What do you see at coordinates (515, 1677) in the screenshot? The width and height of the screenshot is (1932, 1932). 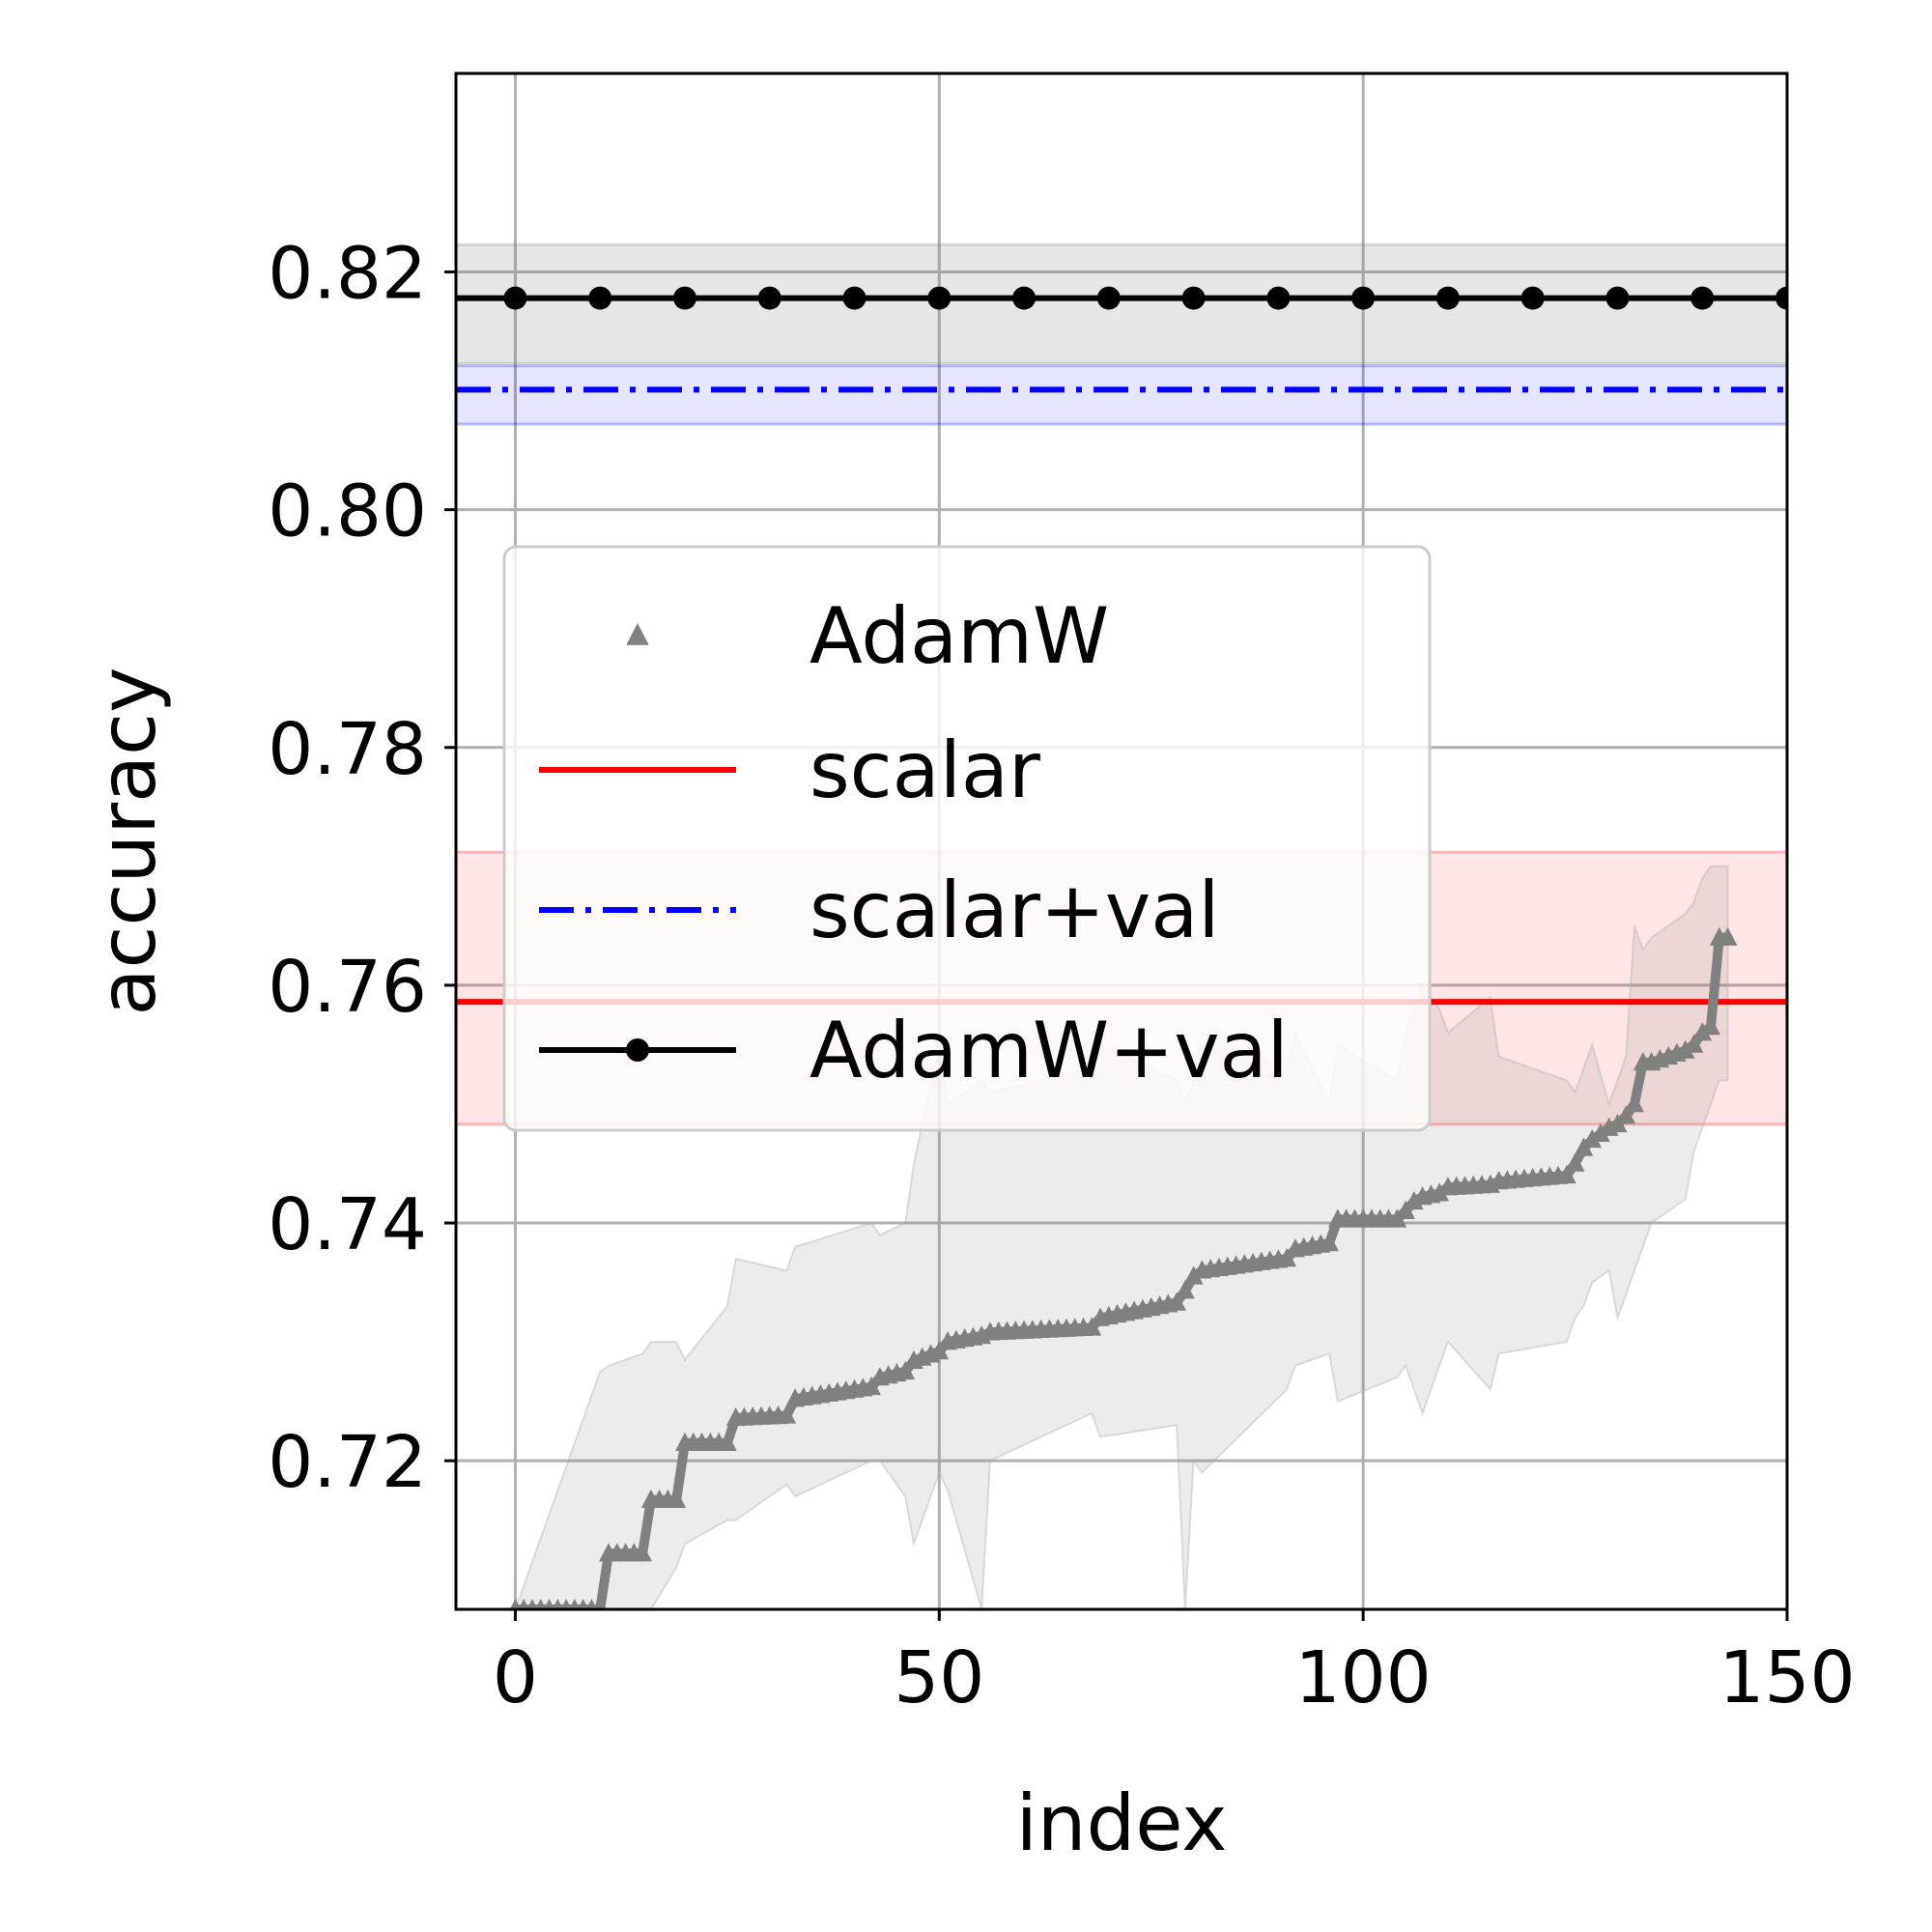 I see `x-tick-label: 0` at bounding box center [515, 1677].